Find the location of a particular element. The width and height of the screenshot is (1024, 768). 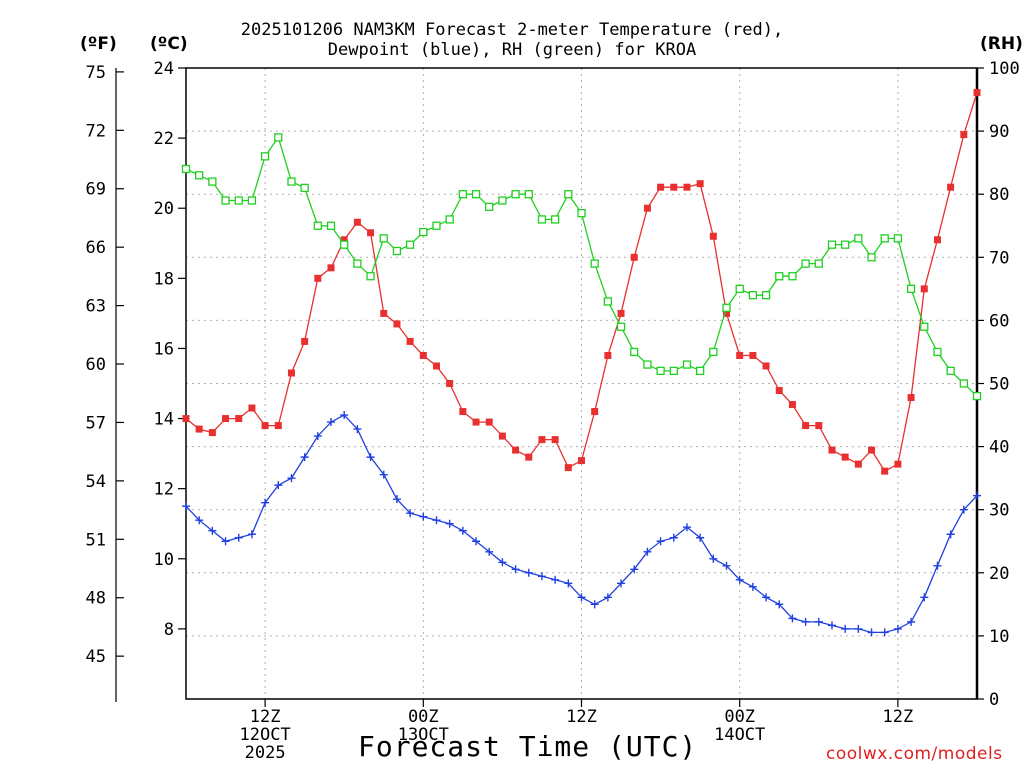

credit-text: coolwx.com/models is located at coordinates (914, 754).